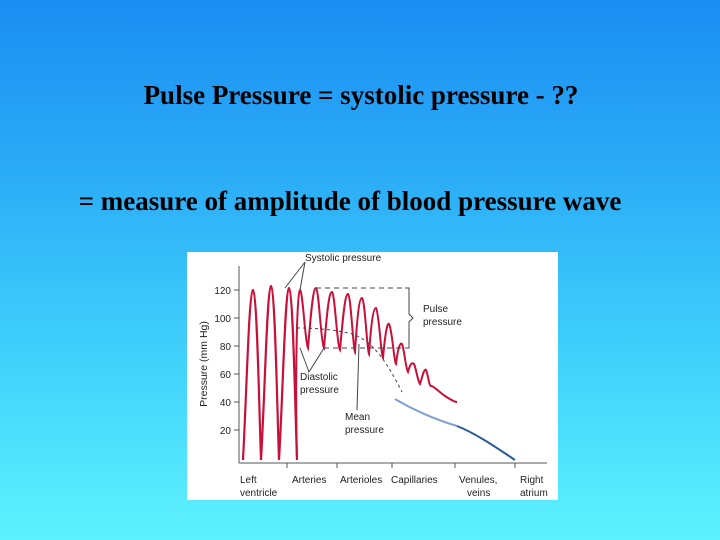  Describe the element at coordinates (204, 364) in the screenshot. I see `y-axis-label: Pressure (mm Hg)` at that location.